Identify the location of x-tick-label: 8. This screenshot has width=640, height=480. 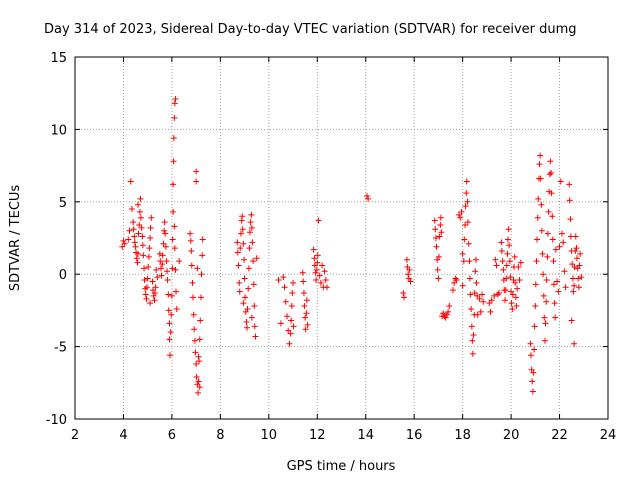
(220, 435).